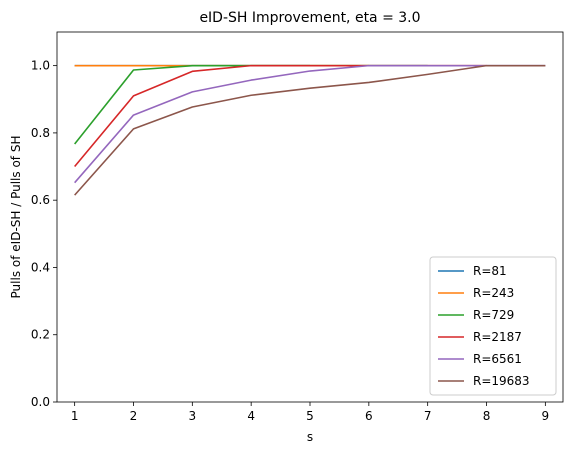 The height and width of the screenshot is (455, 567). I want to click on y-tick-label: 0.0, so click(40, 402).